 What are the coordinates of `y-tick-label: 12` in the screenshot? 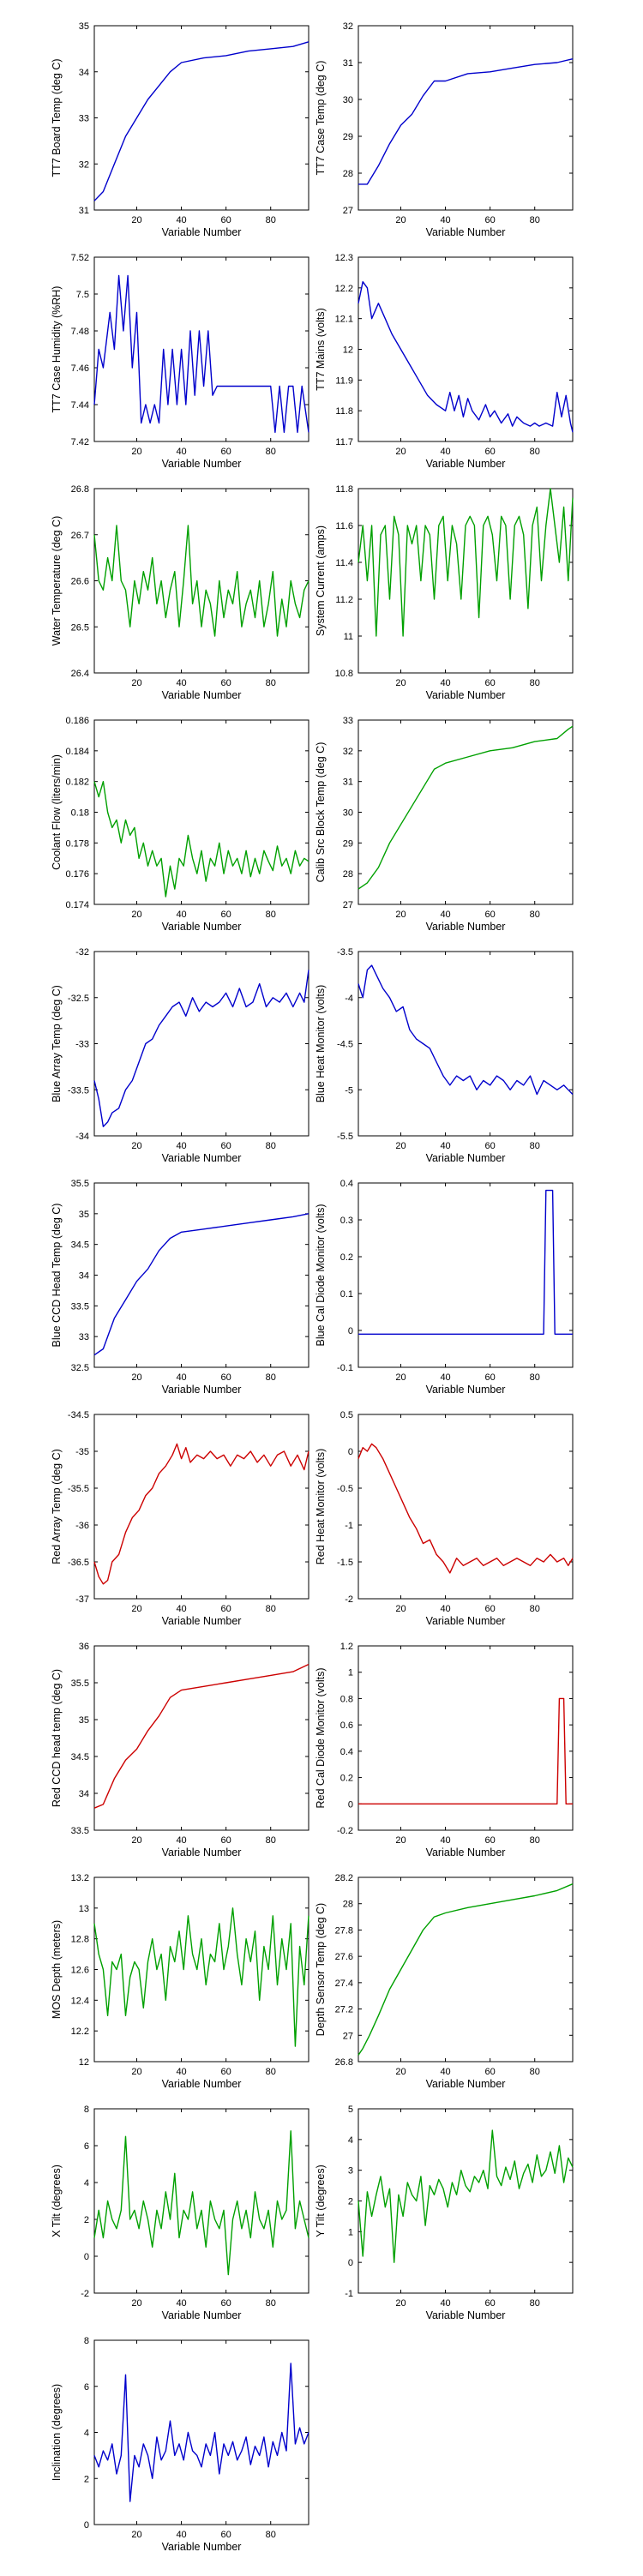 It's located at (84, 2062).